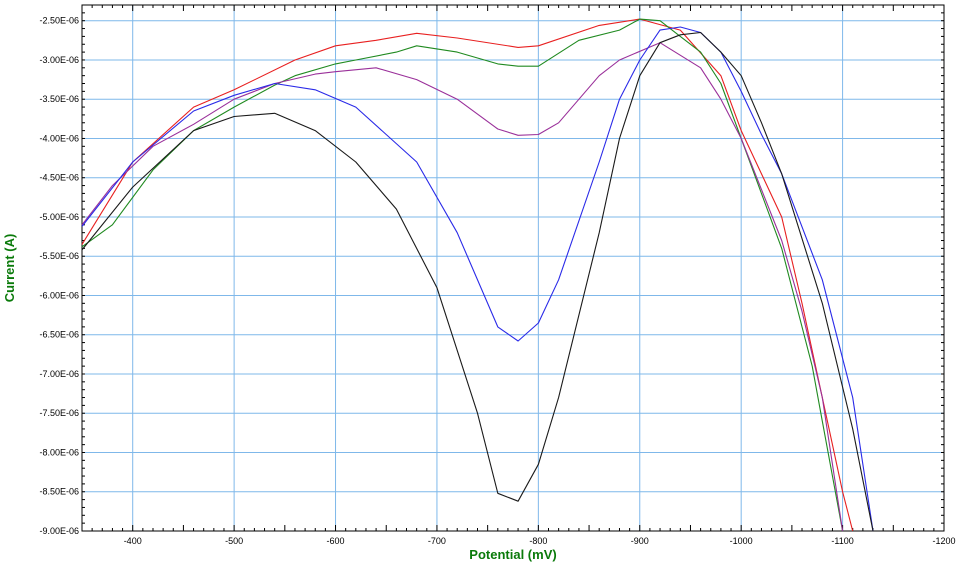  What do you see at coordinates (59, 138) in the screenshot?
I see `y-tick-label: -4.00E-06` at bounding box center [59, 138].